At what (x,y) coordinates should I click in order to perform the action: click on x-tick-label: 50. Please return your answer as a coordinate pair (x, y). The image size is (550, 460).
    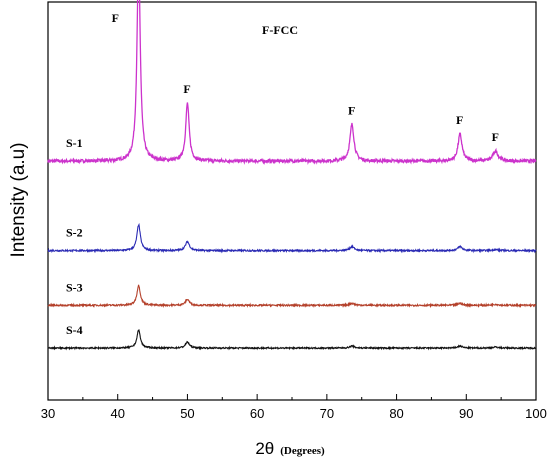
    Looking at the image, I should click on (187, 413).